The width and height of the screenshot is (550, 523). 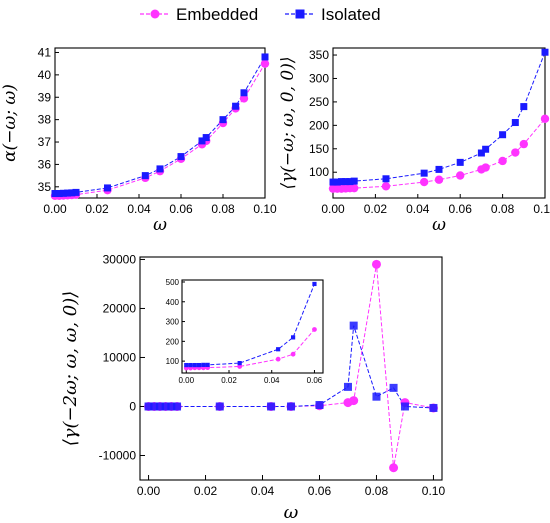 I want to click on y-tick-label: 100, so click(x=319, y=172).